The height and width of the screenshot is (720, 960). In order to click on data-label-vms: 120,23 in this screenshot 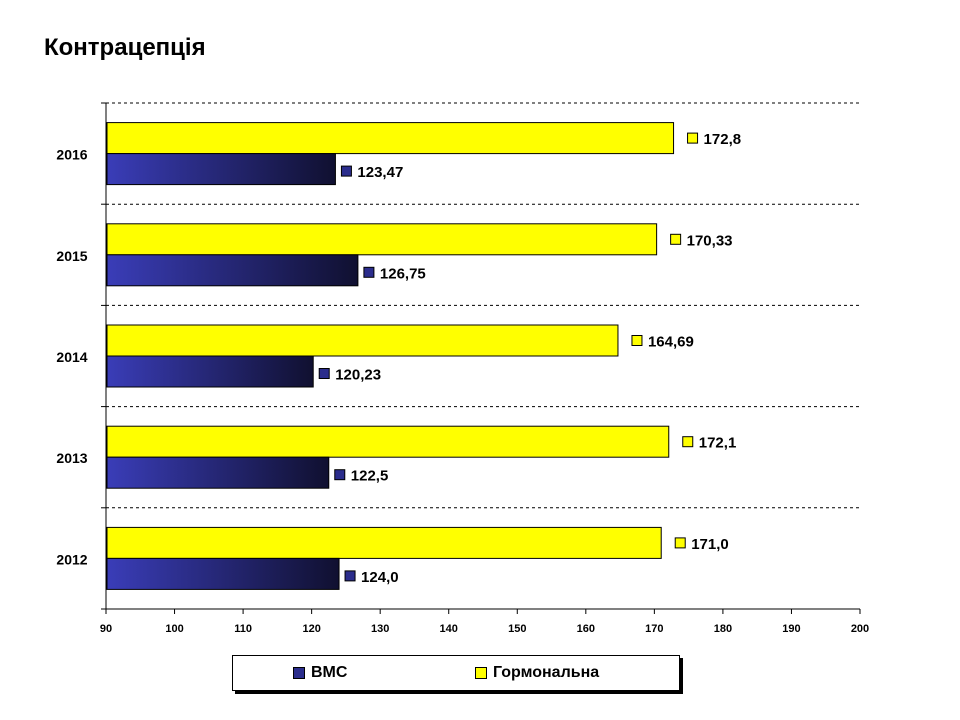, I will do `click(358, 375)`.